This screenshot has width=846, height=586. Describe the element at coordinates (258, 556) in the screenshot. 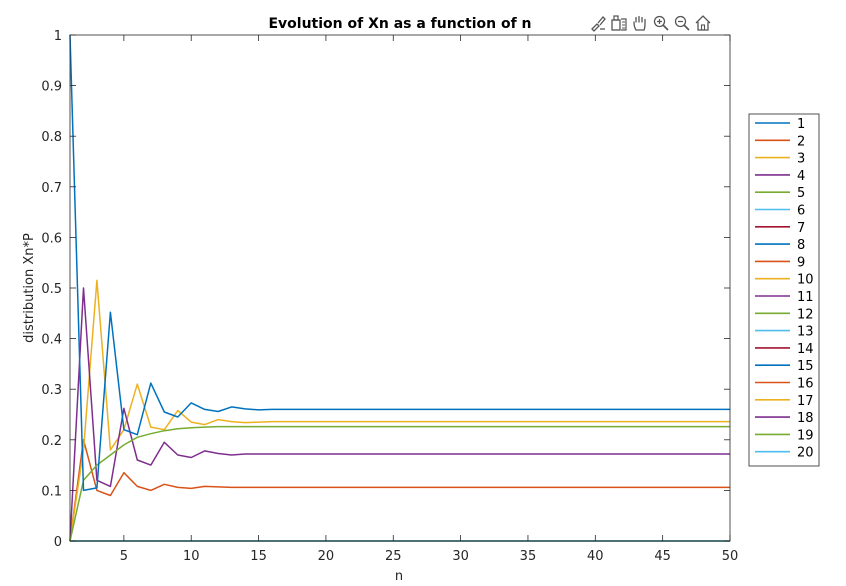

I see `x-tick-label: 15` at that location.